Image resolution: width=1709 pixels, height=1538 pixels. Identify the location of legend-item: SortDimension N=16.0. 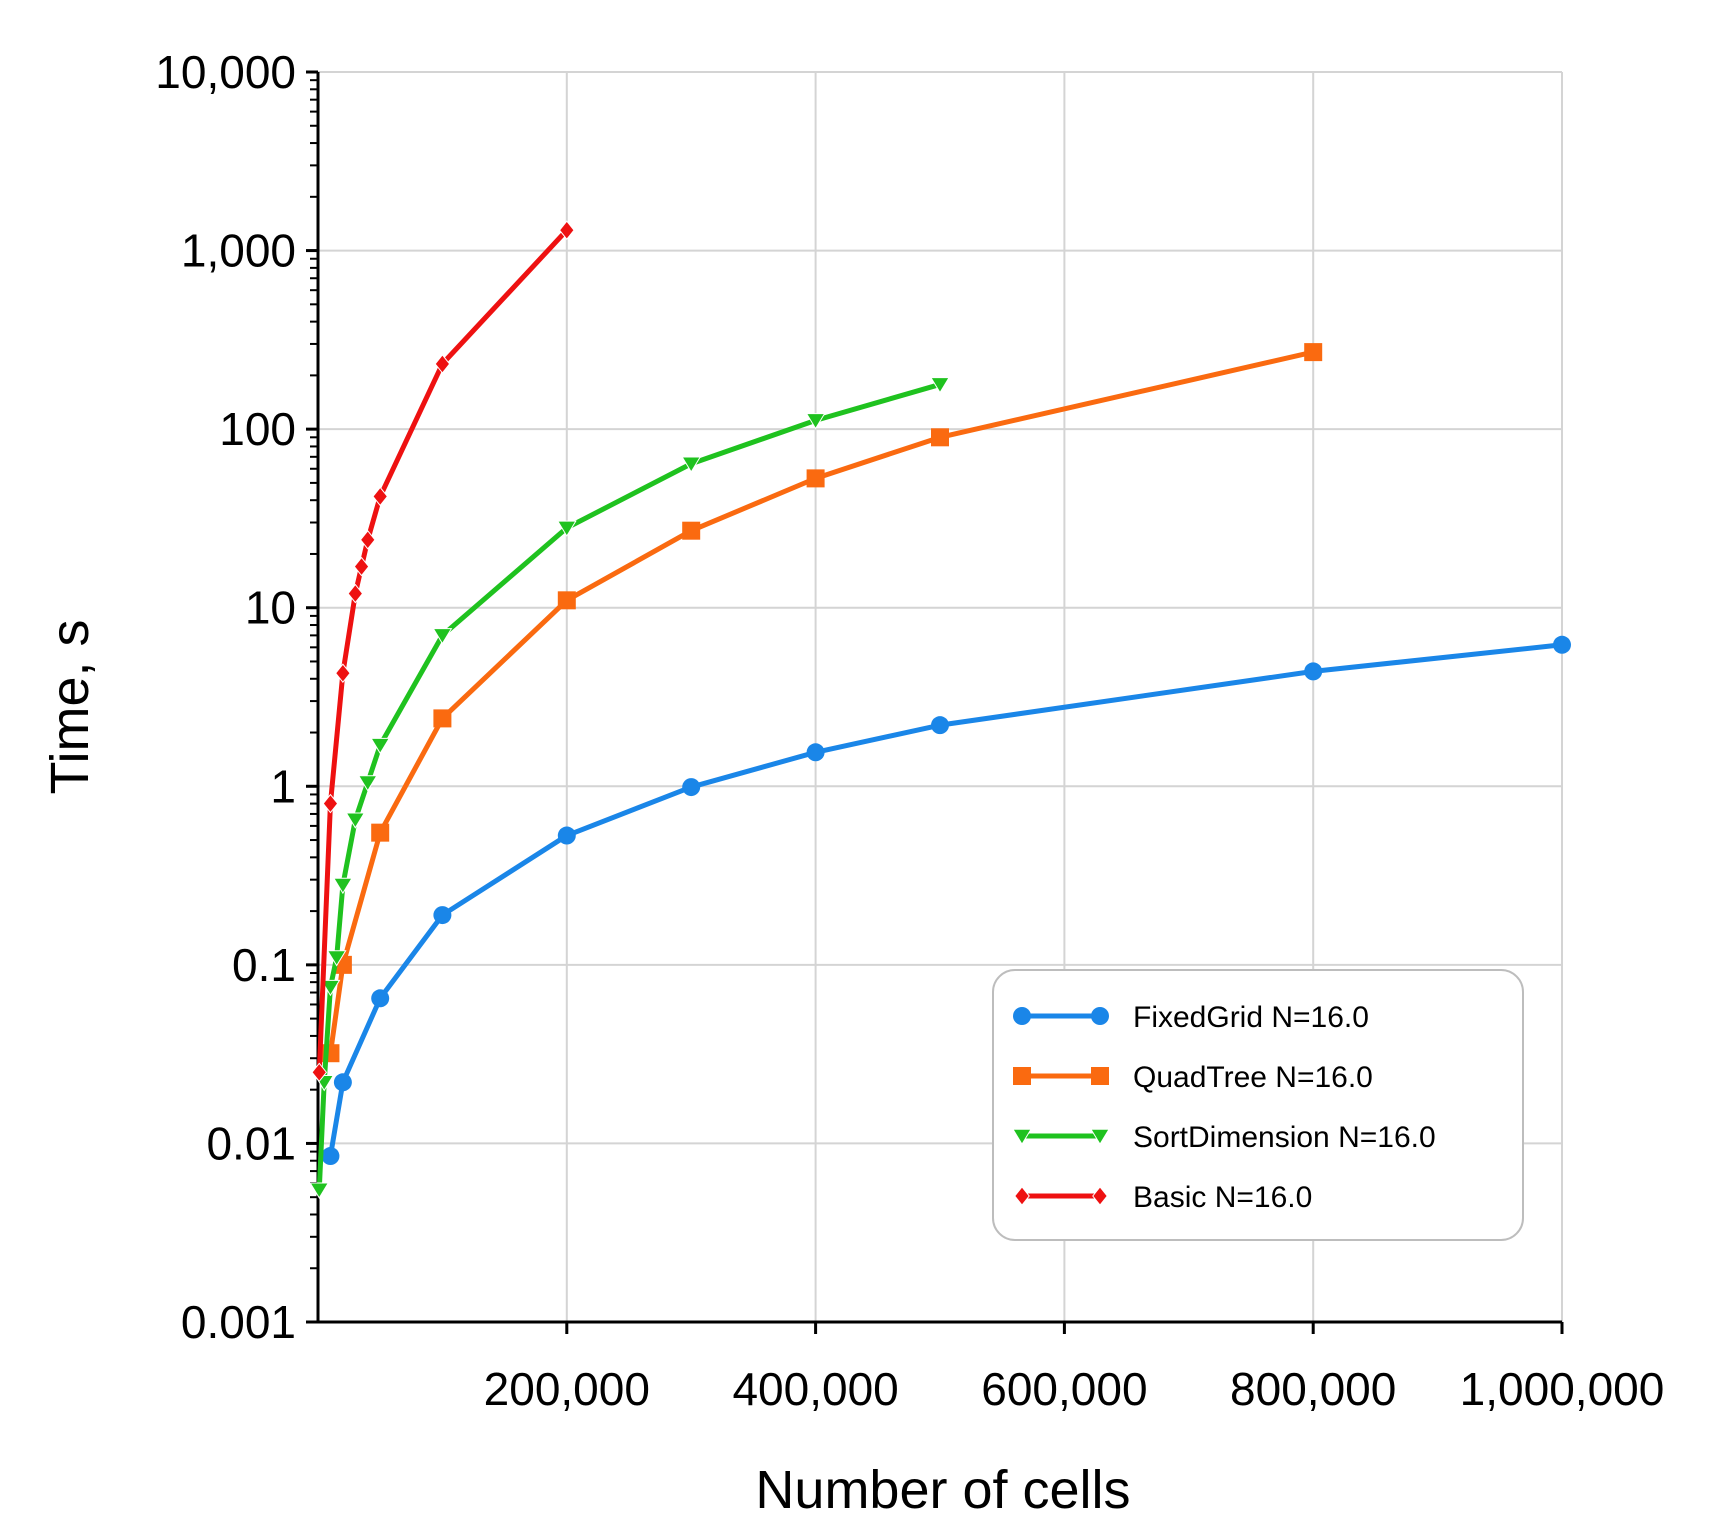
(1224, 1137).